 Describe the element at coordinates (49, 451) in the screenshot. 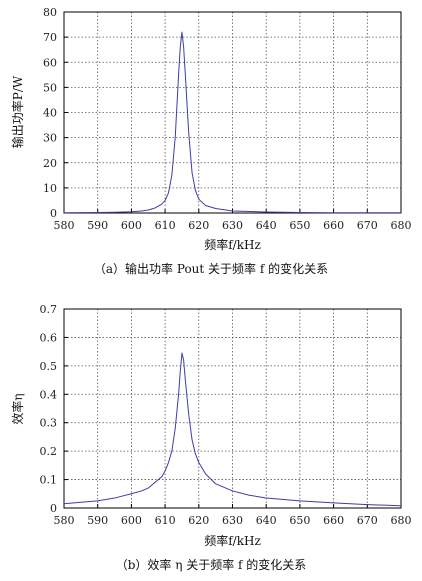

I see `y-tick-label: 0.2` at that location.